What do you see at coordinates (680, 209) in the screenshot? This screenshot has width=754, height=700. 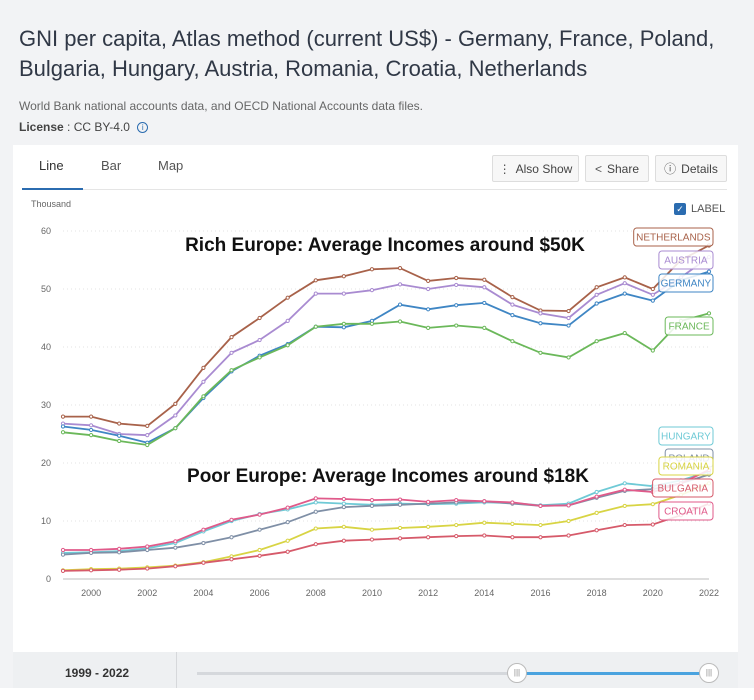 I see `checkbox-checked-icon: ✓` at bounding box center [680, 209].